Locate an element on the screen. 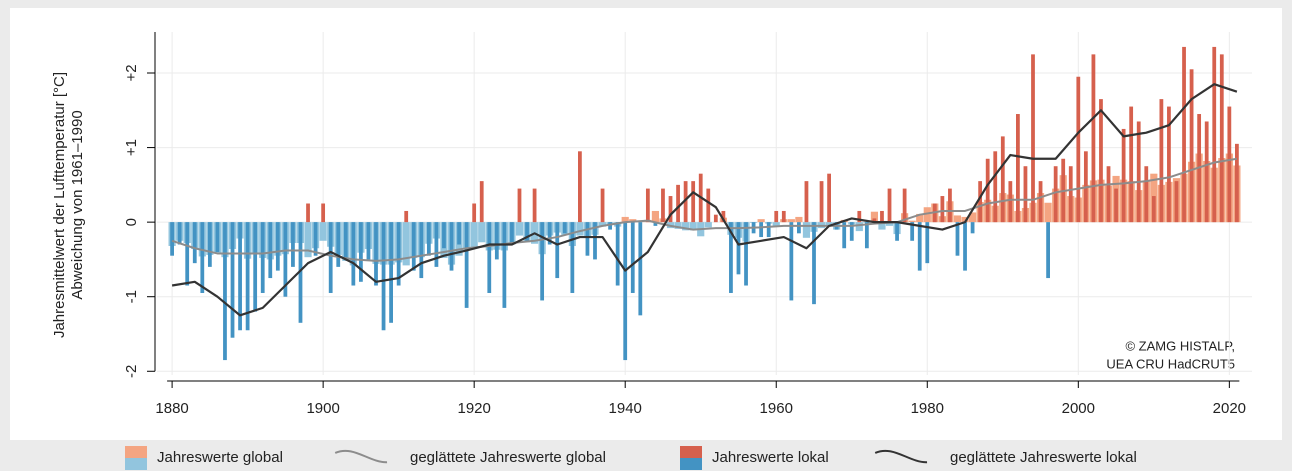  legend-label: geglättete Jahreswerte global is located at coordinates (508, 457).